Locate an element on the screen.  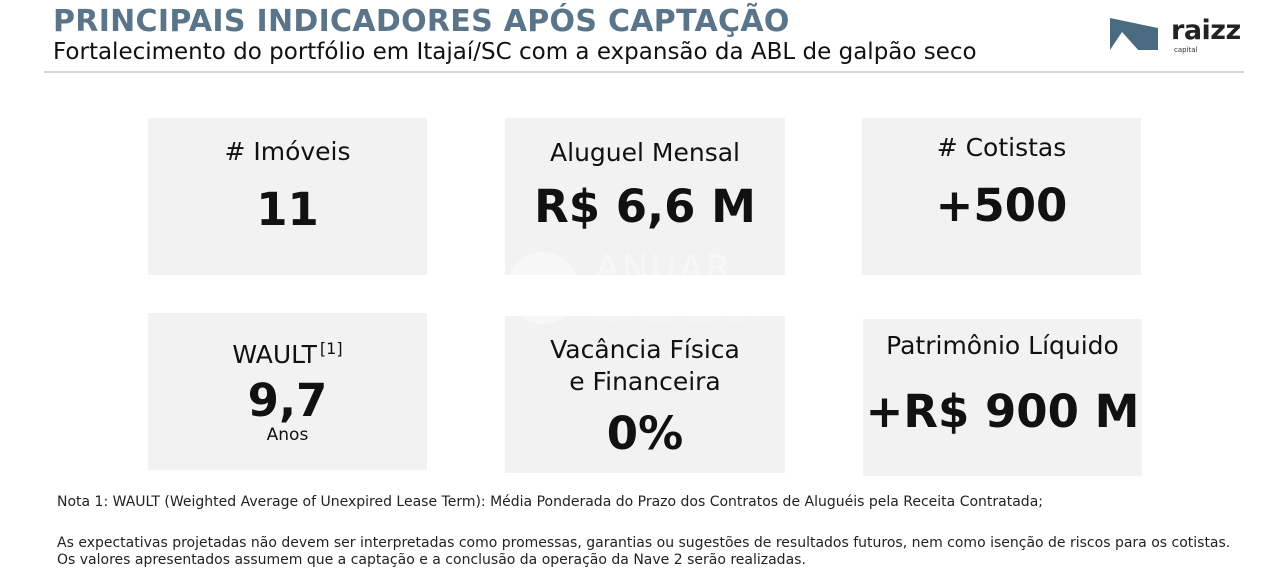
indicator-label: # Cotistas is located at coordinates (1001, 147).